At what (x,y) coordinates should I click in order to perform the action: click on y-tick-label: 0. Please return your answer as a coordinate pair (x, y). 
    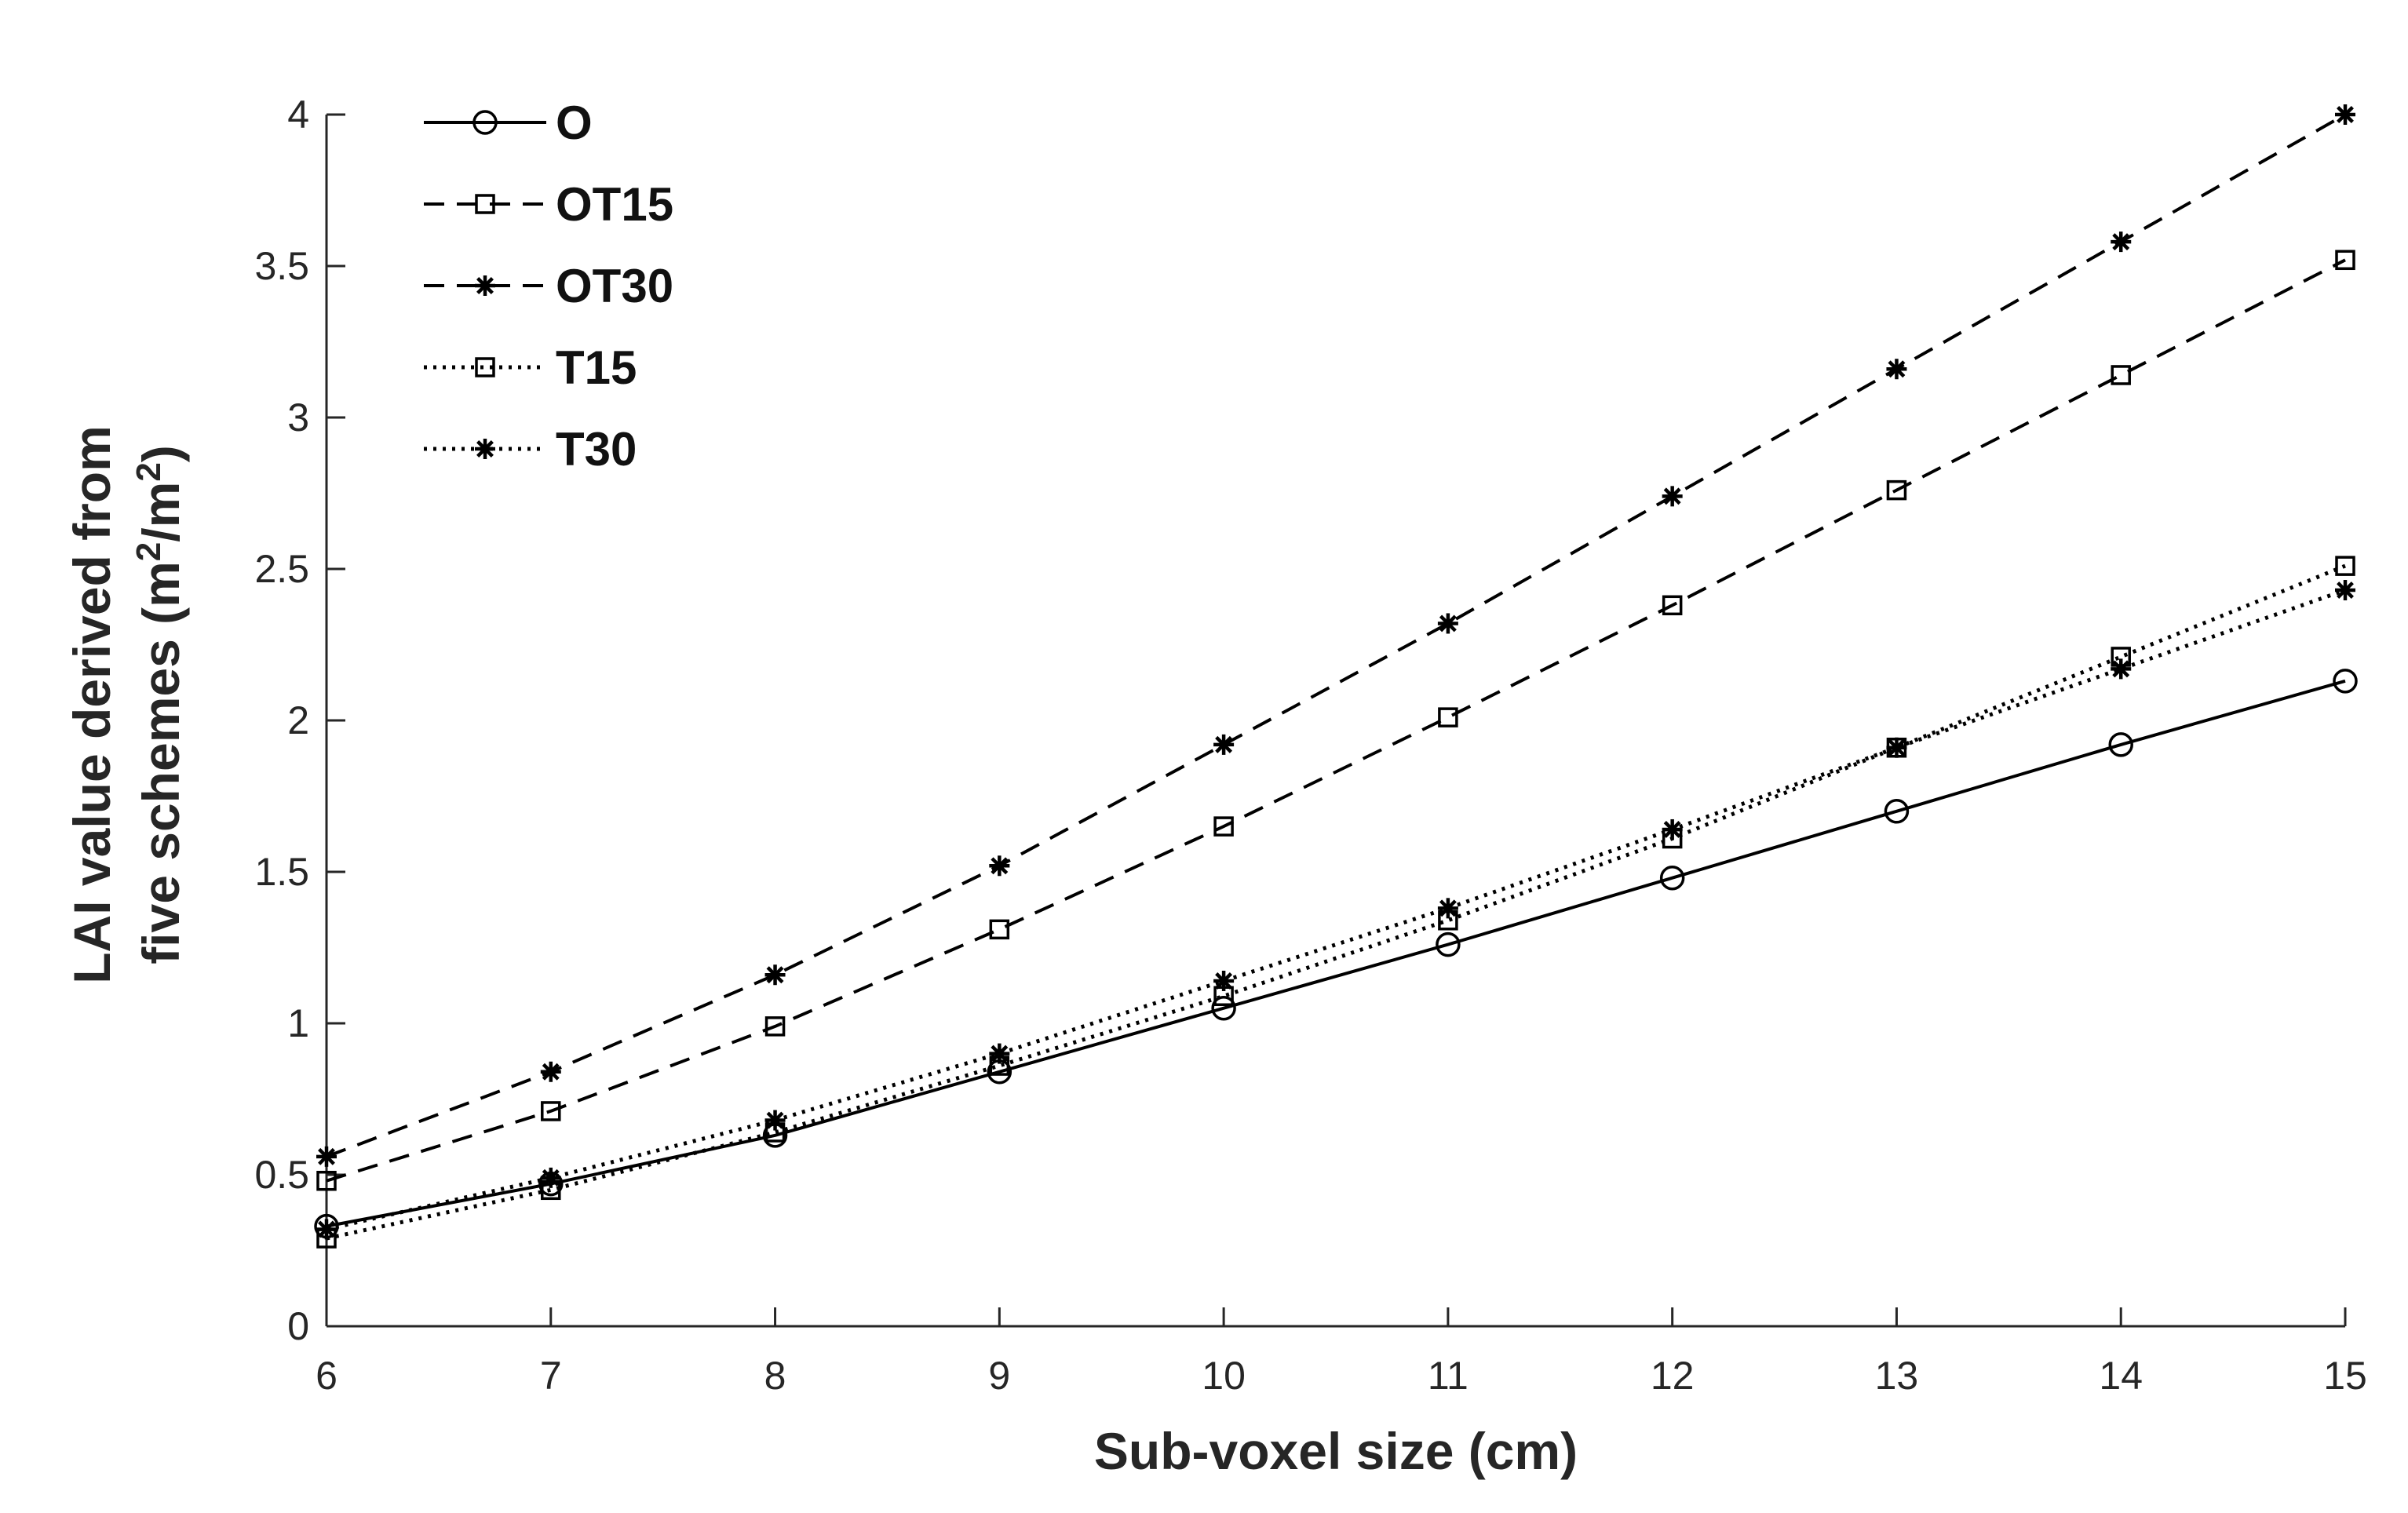
    Looking at the image, I should click on (298, 1326).